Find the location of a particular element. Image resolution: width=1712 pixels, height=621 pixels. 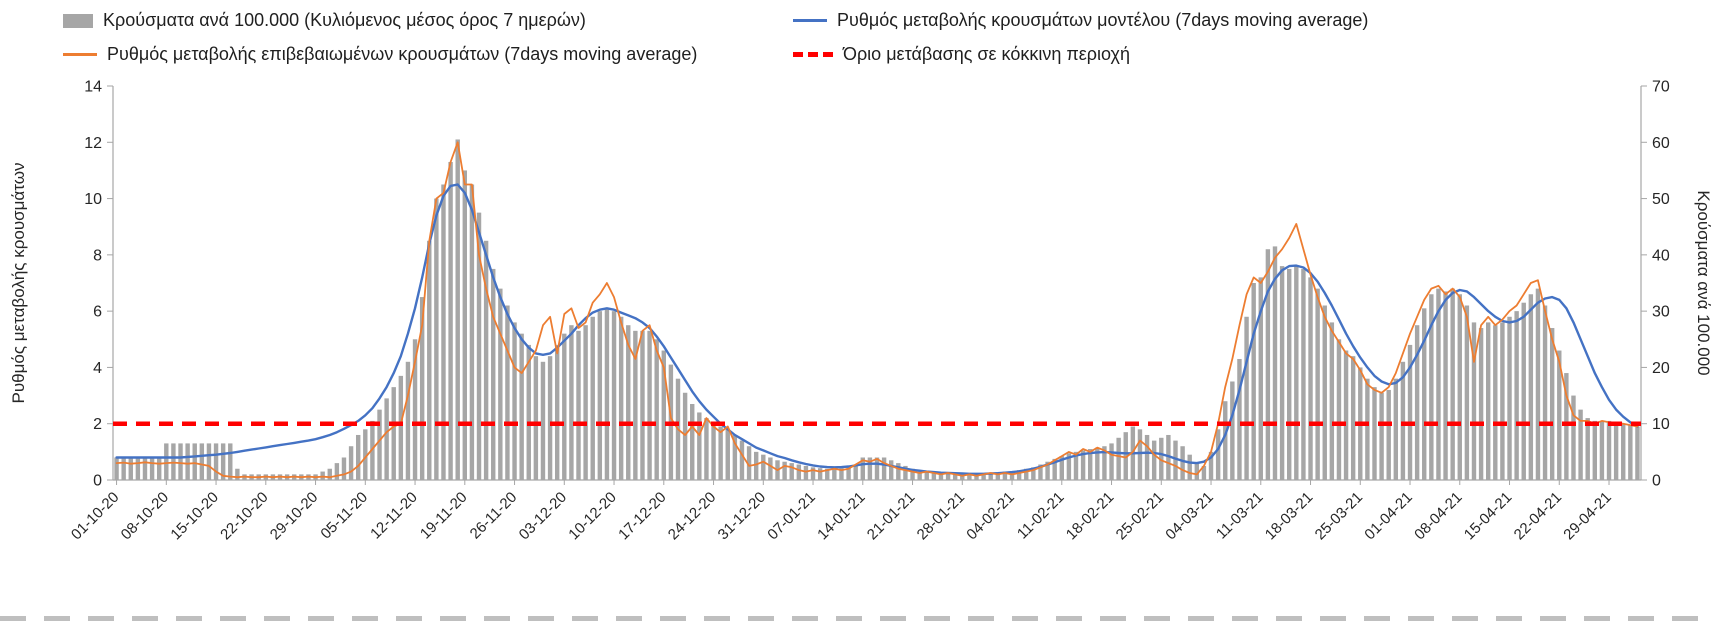

svg-text: 12 is located at coordinates (93, 143).